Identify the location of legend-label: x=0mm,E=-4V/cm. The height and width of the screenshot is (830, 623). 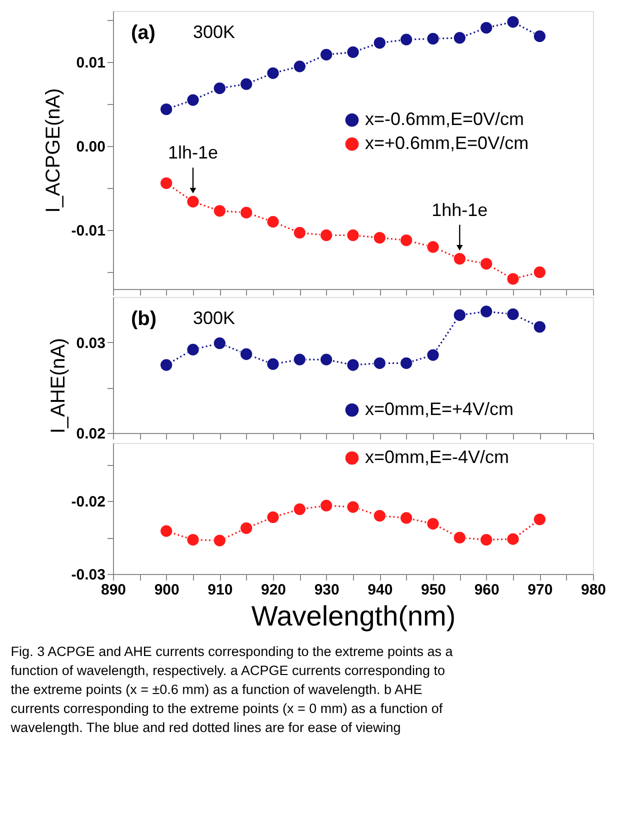
(437, 457).